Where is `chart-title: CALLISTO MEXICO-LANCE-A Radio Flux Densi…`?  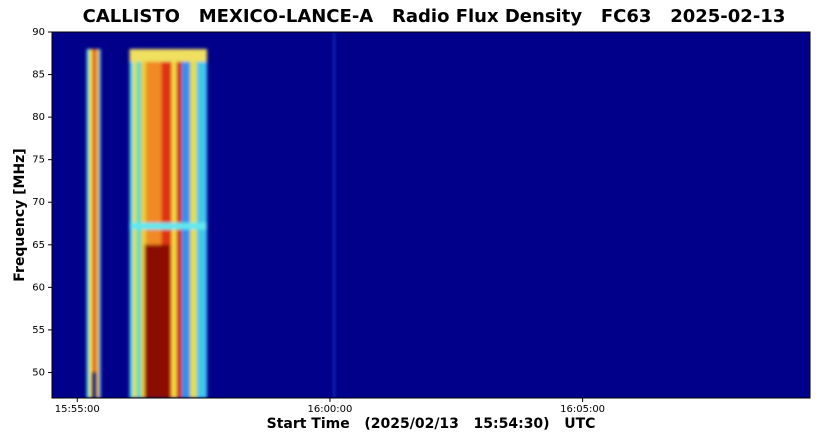 chart-title: CALLISTO MEXICO-LANCE-A Radio Flux Densi… is located at coordinates (434, 16).